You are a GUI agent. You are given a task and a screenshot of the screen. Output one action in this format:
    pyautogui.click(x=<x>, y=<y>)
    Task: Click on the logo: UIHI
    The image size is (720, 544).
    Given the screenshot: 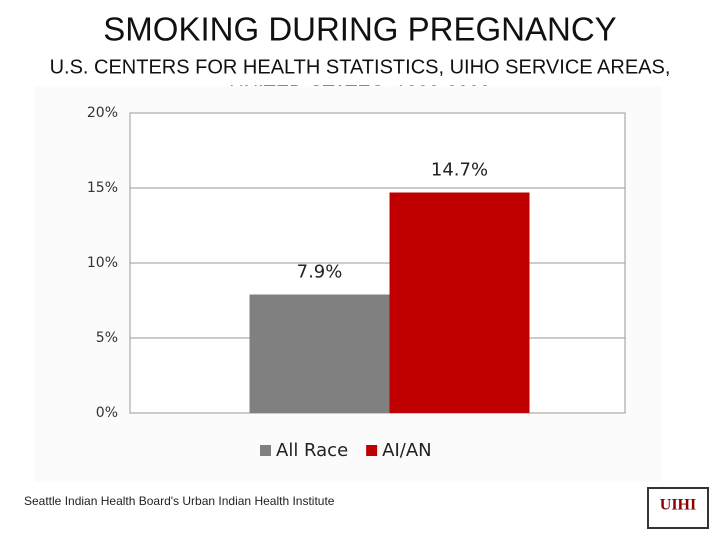 What is the action you would take?
    pyautogui.click(x=678, y=505)
    